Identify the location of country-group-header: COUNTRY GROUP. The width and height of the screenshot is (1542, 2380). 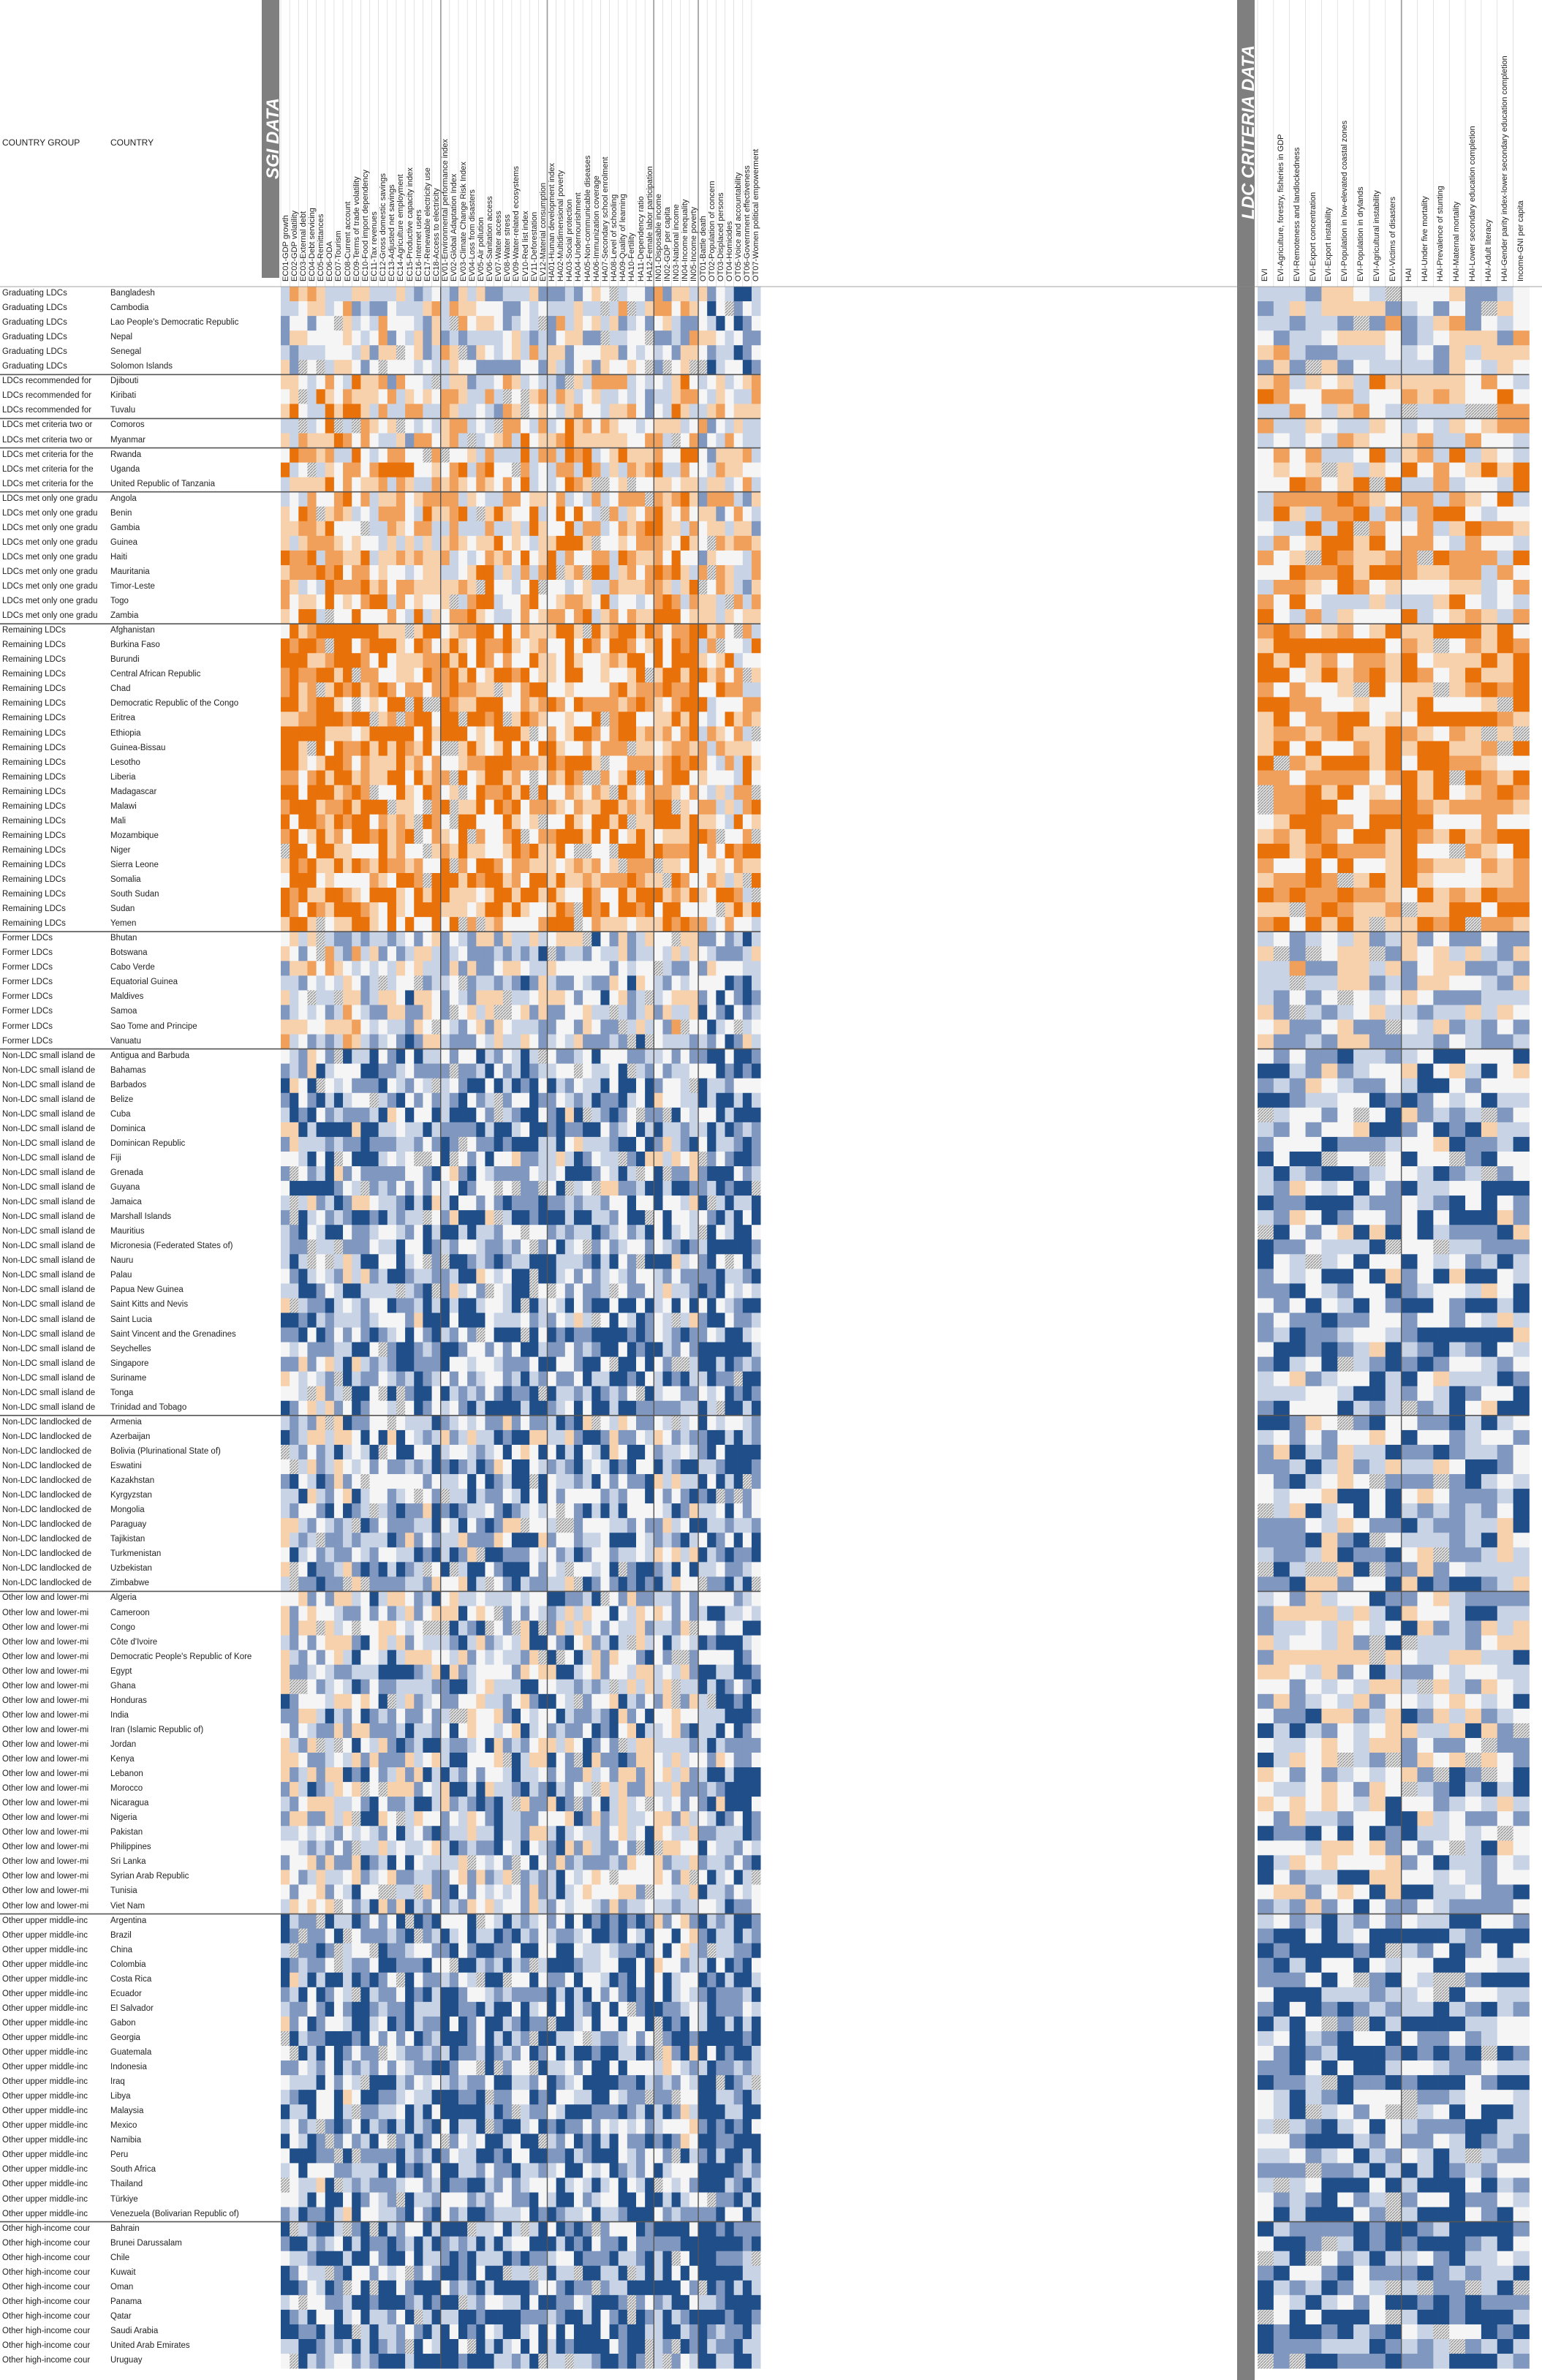
(41, 143).